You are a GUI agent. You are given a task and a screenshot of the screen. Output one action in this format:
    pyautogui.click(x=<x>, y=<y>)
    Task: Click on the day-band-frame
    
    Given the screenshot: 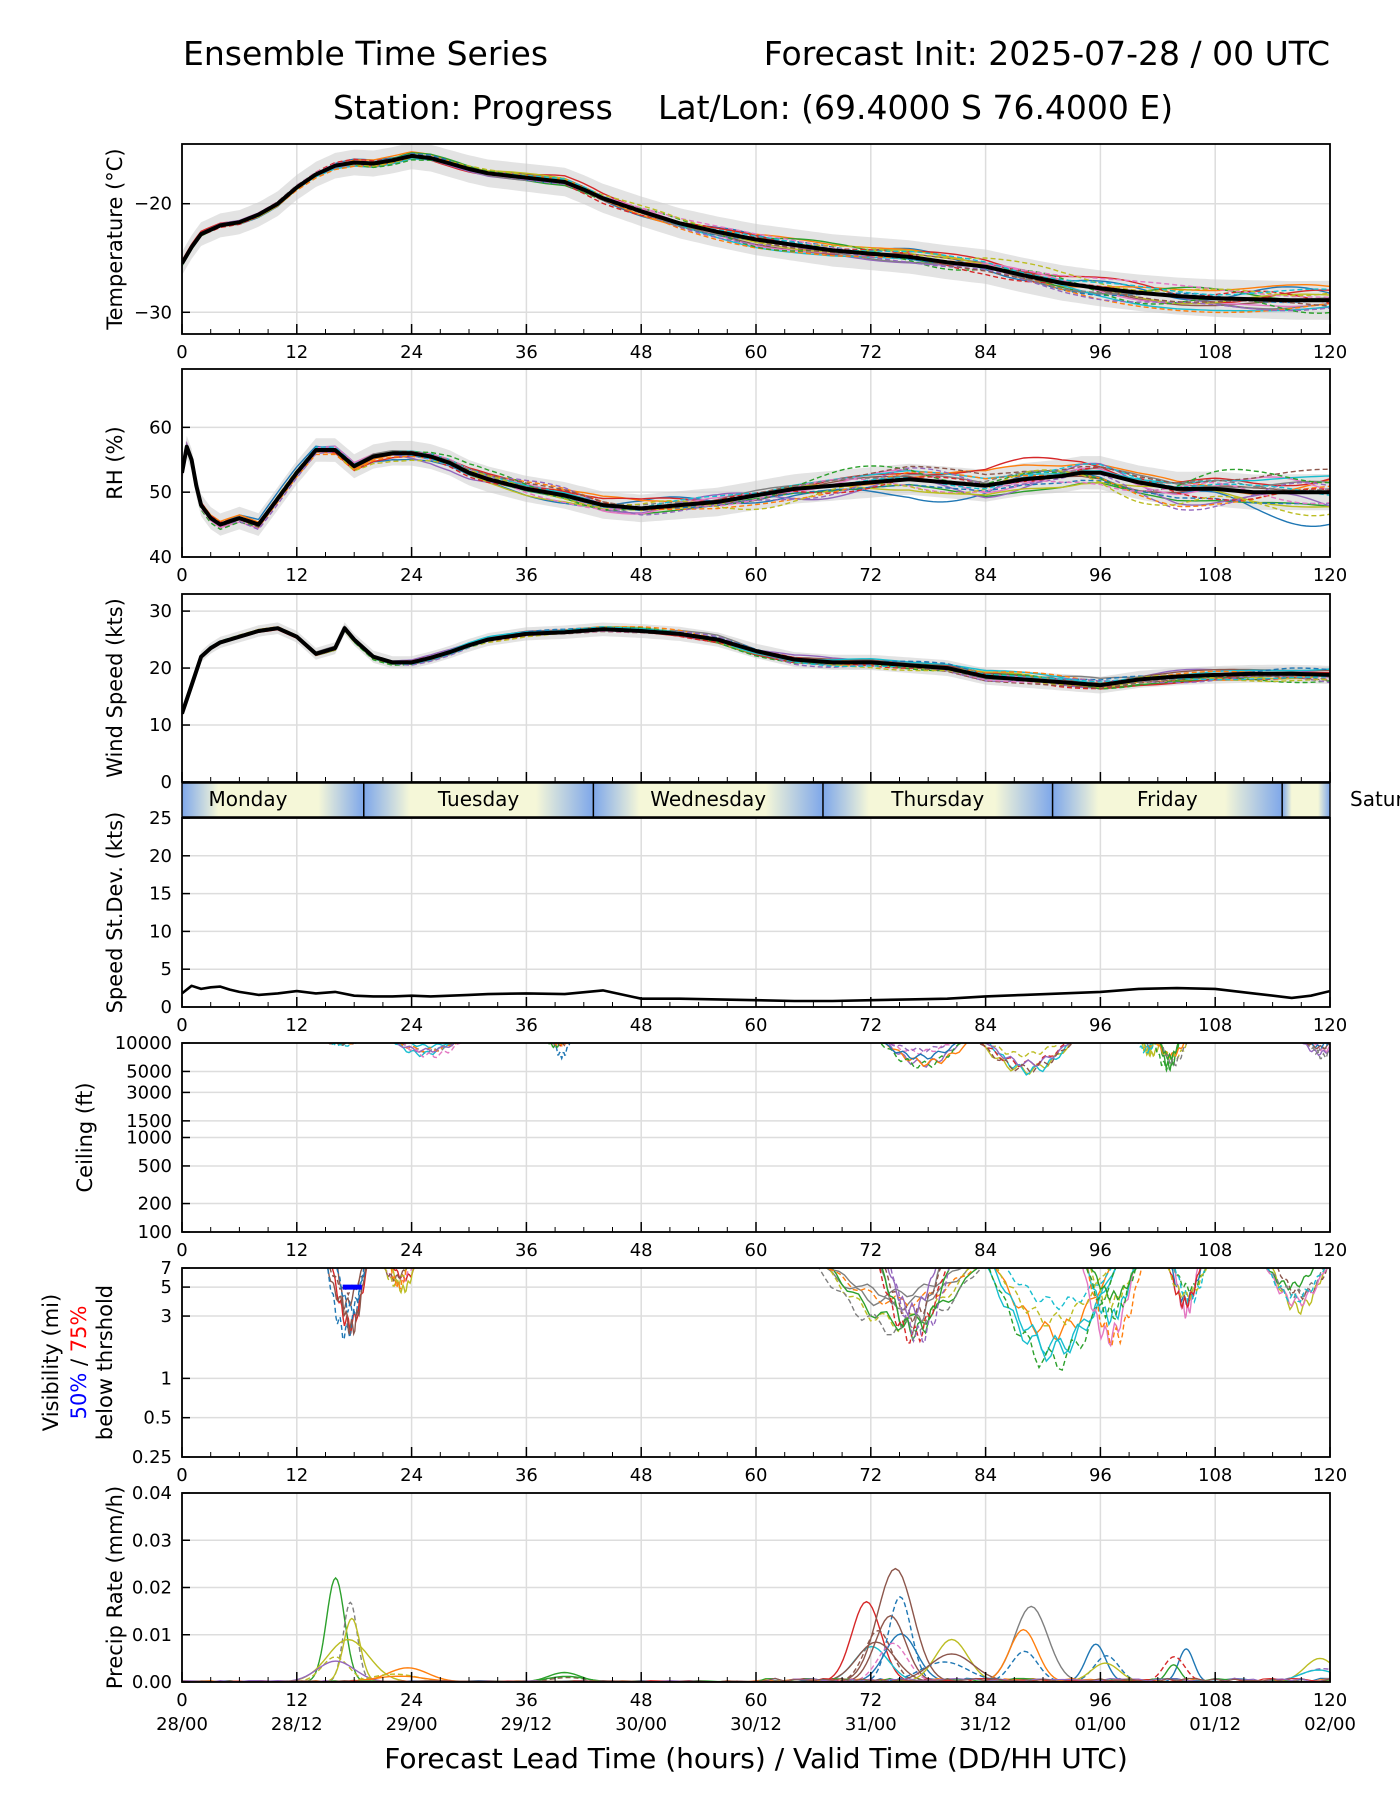 What is the action you would take?
    pyautogui.click(x=756, y=800)
    